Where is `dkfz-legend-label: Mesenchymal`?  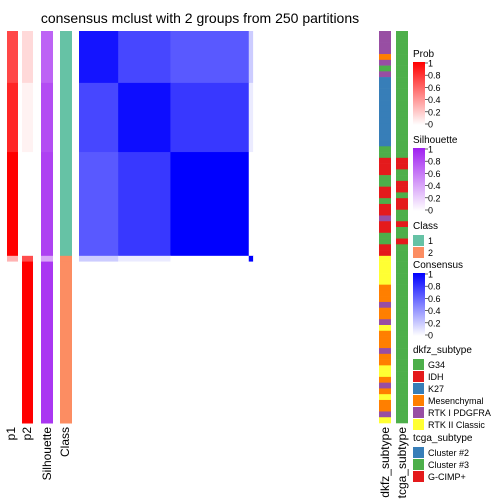 dkfz-legend-label: Mesenchymal is located at coordinates (456, 401).